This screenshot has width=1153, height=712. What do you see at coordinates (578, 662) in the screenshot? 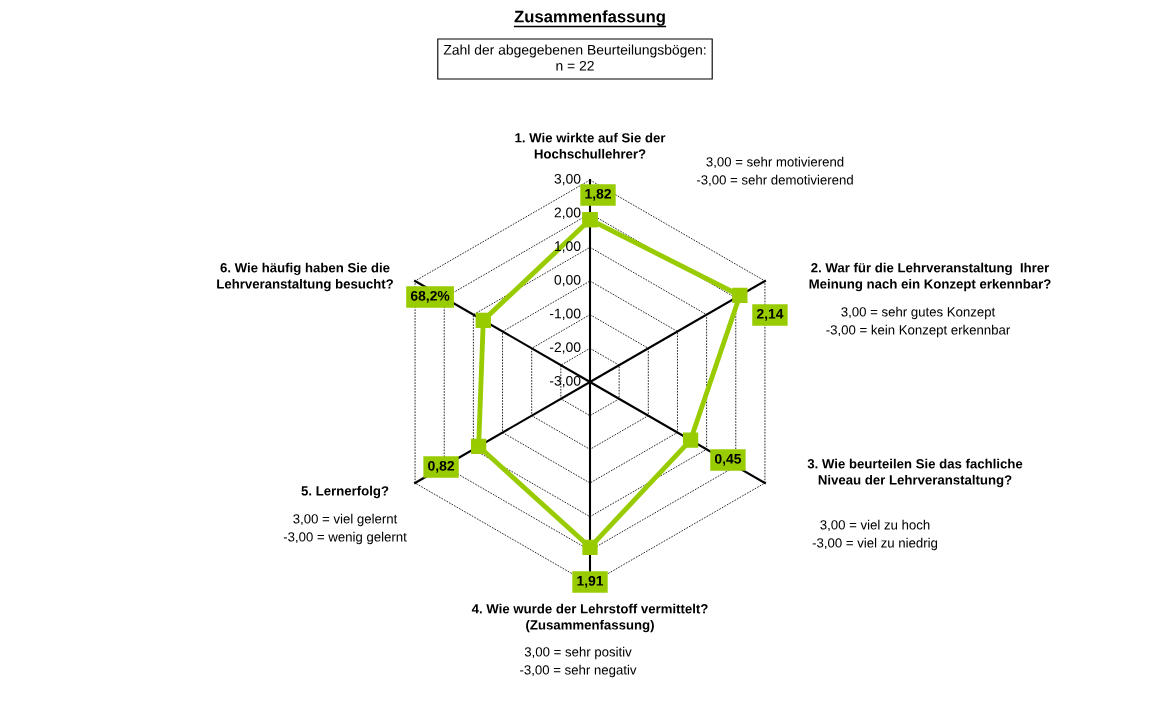
I see `text: 3,00 = sehr positiv -3,00 = sehr negativ` at bounding box center [578, 662].